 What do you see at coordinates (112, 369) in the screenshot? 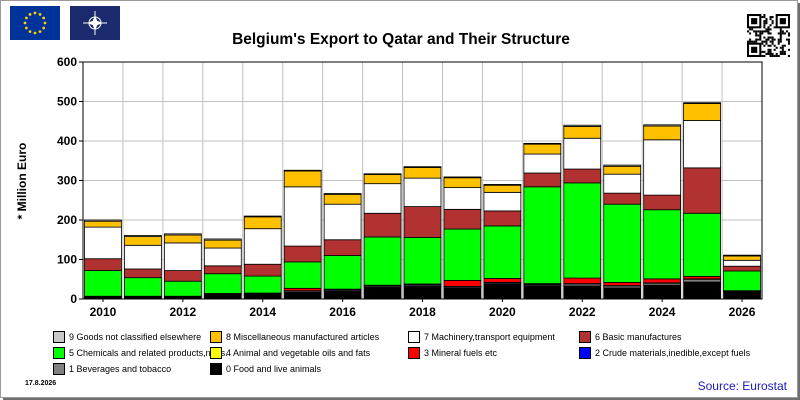
I see `legend-item: 1 Beverages and tobacco` at bounding box center [112, 369].